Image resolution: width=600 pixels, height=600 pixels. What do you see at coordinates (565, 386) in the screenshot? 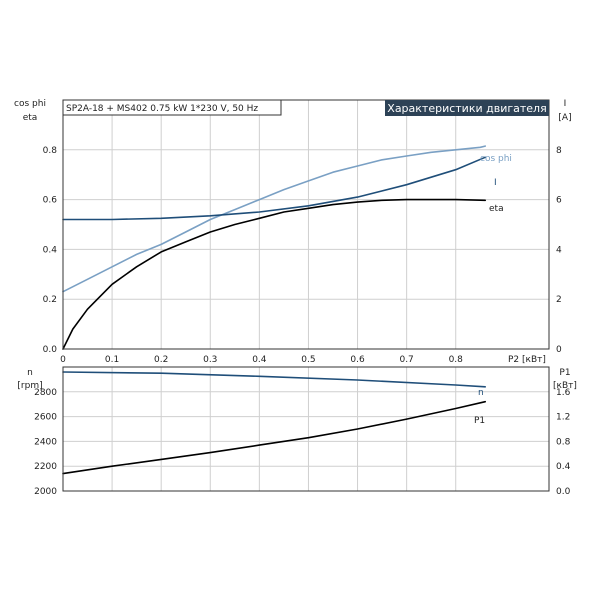
I see `ylabel-right-p1-unit: [кВт]` at bounding box center [565, 386].